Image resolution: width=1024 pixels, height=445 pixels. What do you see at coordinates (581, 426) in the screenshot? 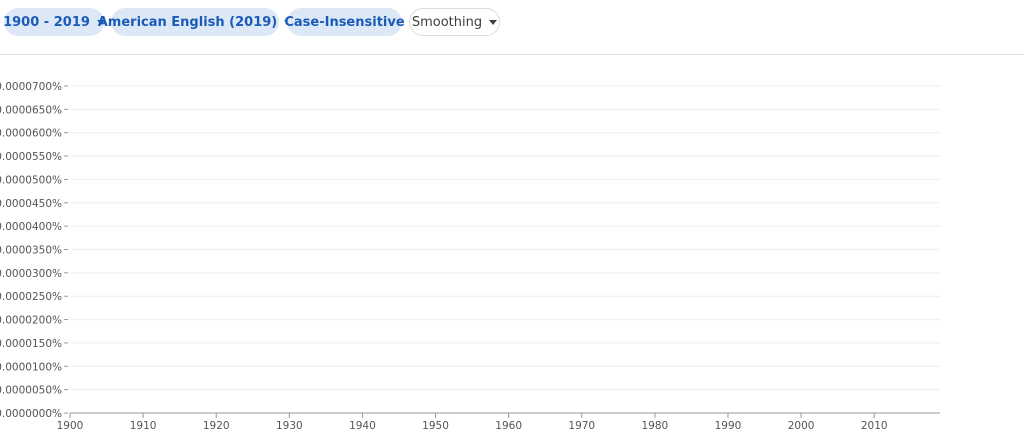
I see `x-tick-label: 1970` at bounding box center [581, 426].